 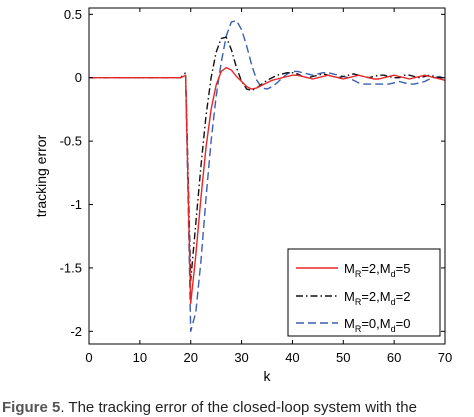 I want to click on x-tick-label: 10, so click(x=140, y=357).